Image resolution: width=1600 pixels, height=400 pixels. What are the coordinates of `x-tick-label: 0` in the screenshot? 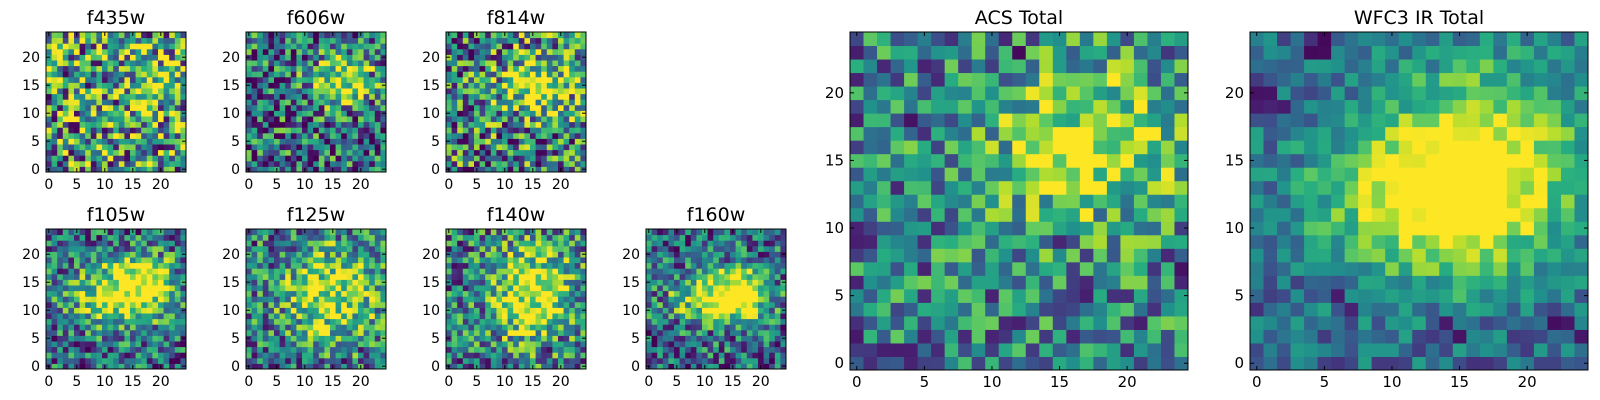 It's located at (248, 382).